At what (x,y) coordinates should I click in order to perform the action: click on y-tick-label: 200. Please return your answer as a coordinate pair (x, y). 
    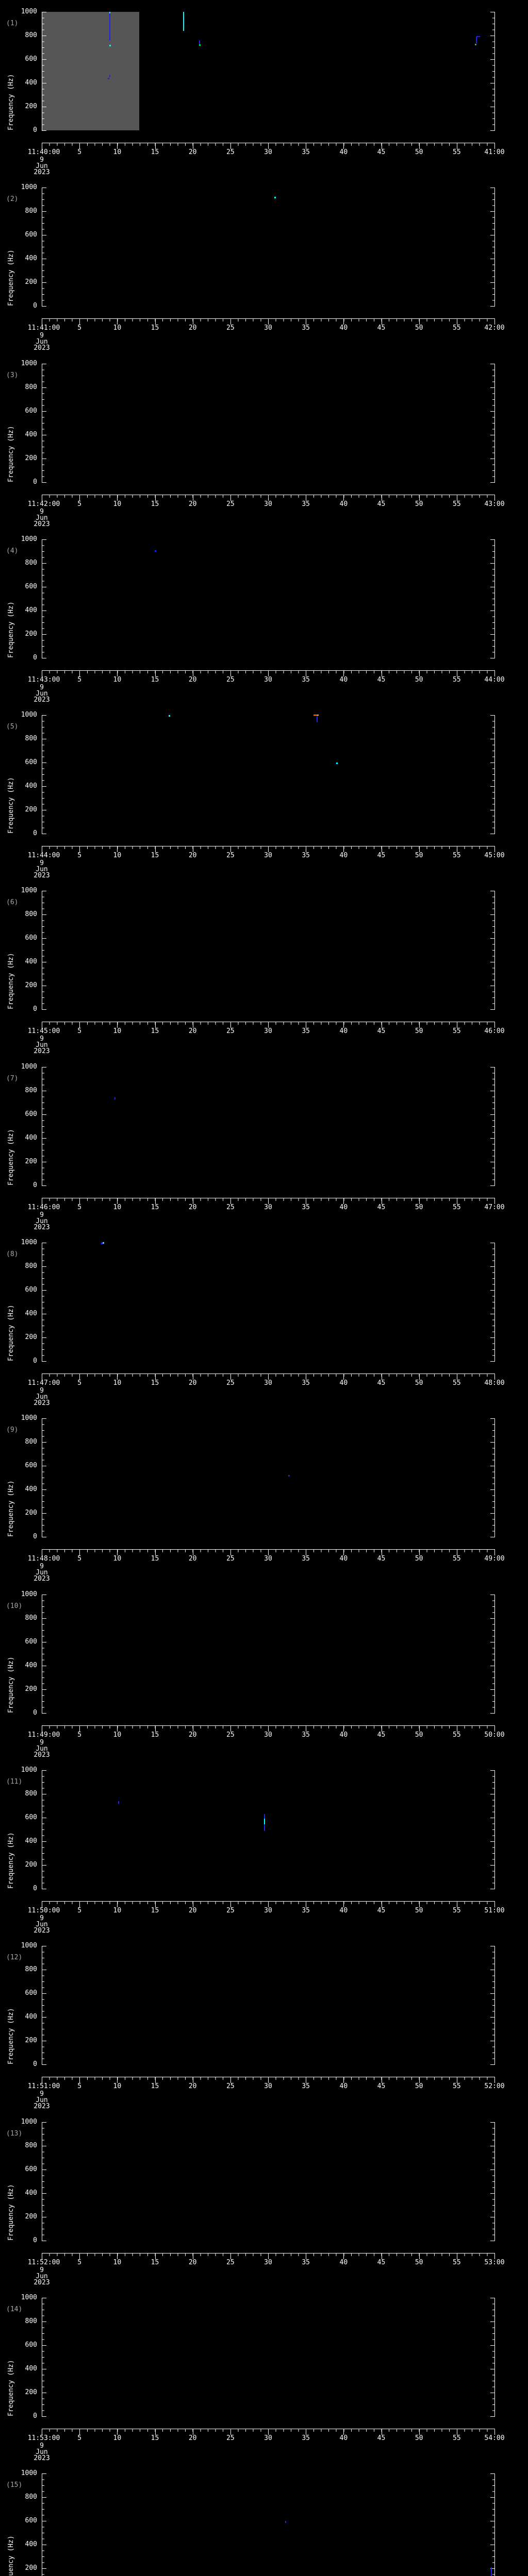
    Looking at the image, I should click on (31, 1865).